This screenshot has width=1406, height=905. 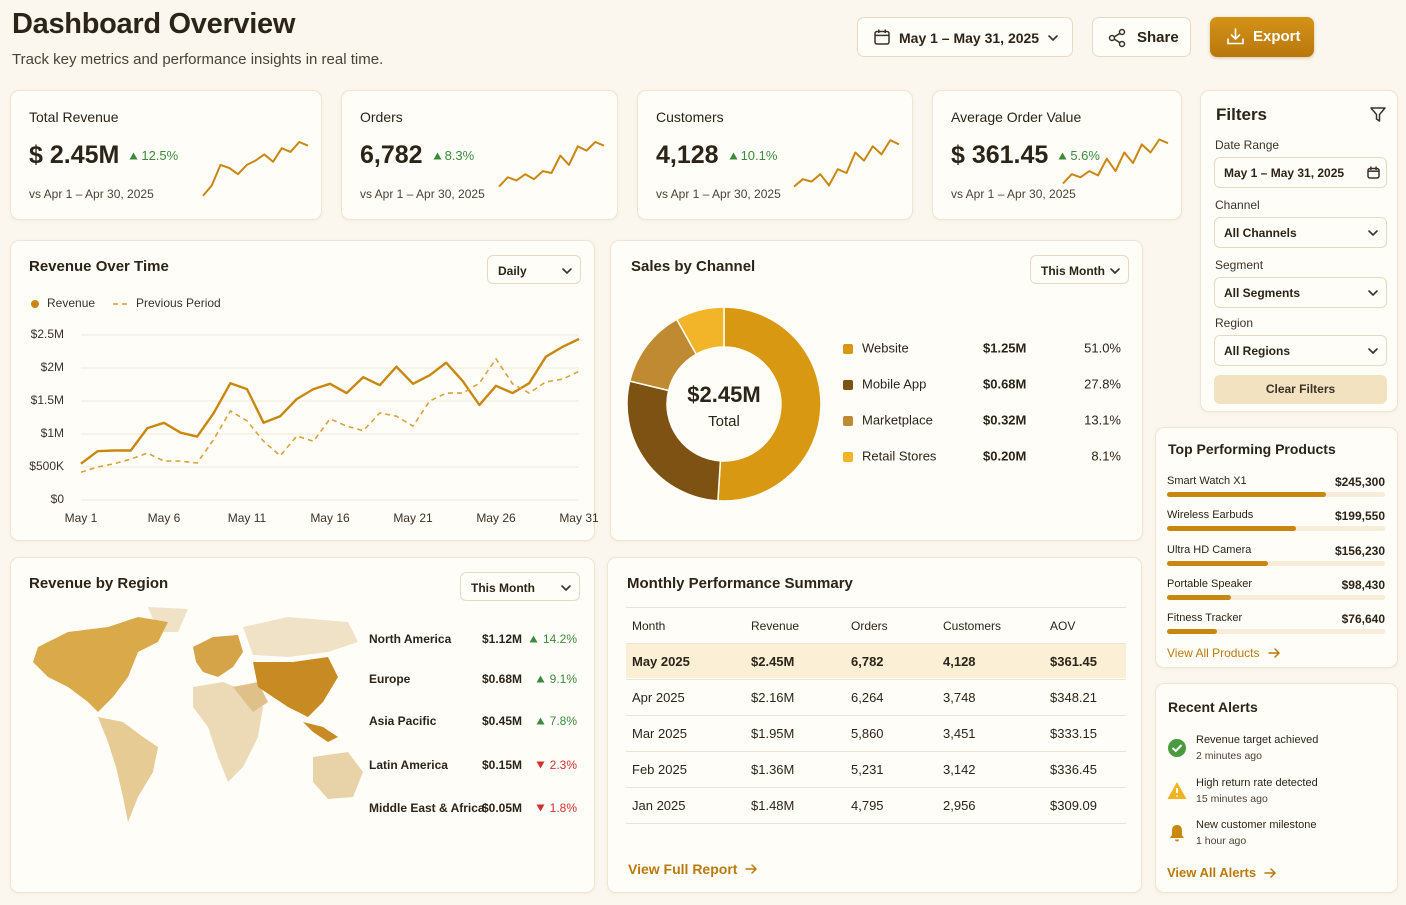 What do you see at coordinates (1205, 618) in the screenshot?
I see `product-name: Fitness Tracker` at bounding box center [1205, 618].